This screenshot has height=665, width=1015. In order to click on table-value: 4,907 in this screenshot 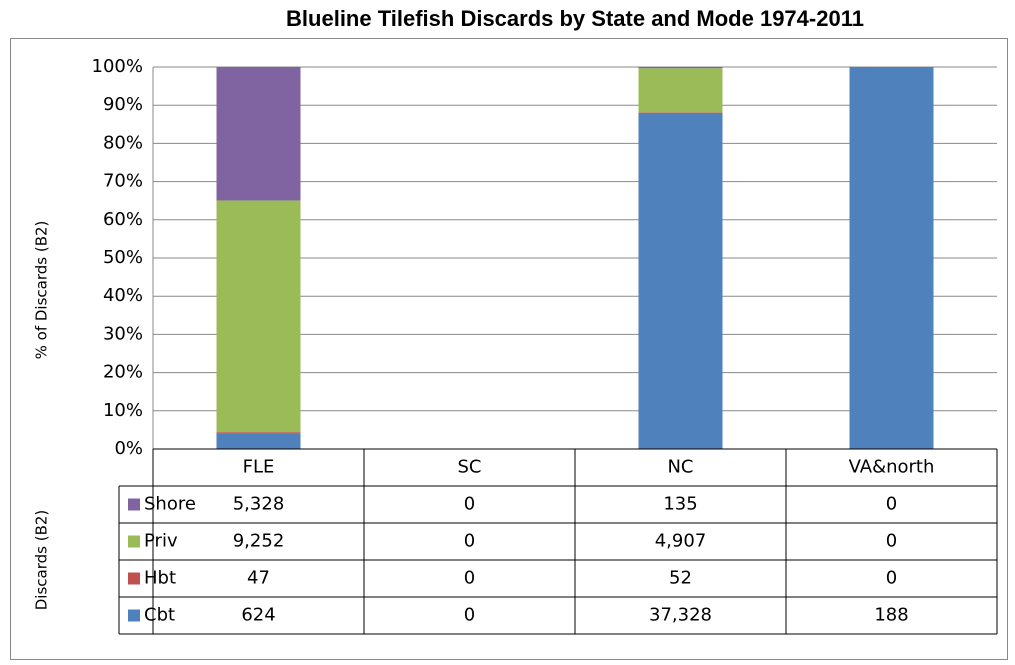, I will do `click(681, 541)`.